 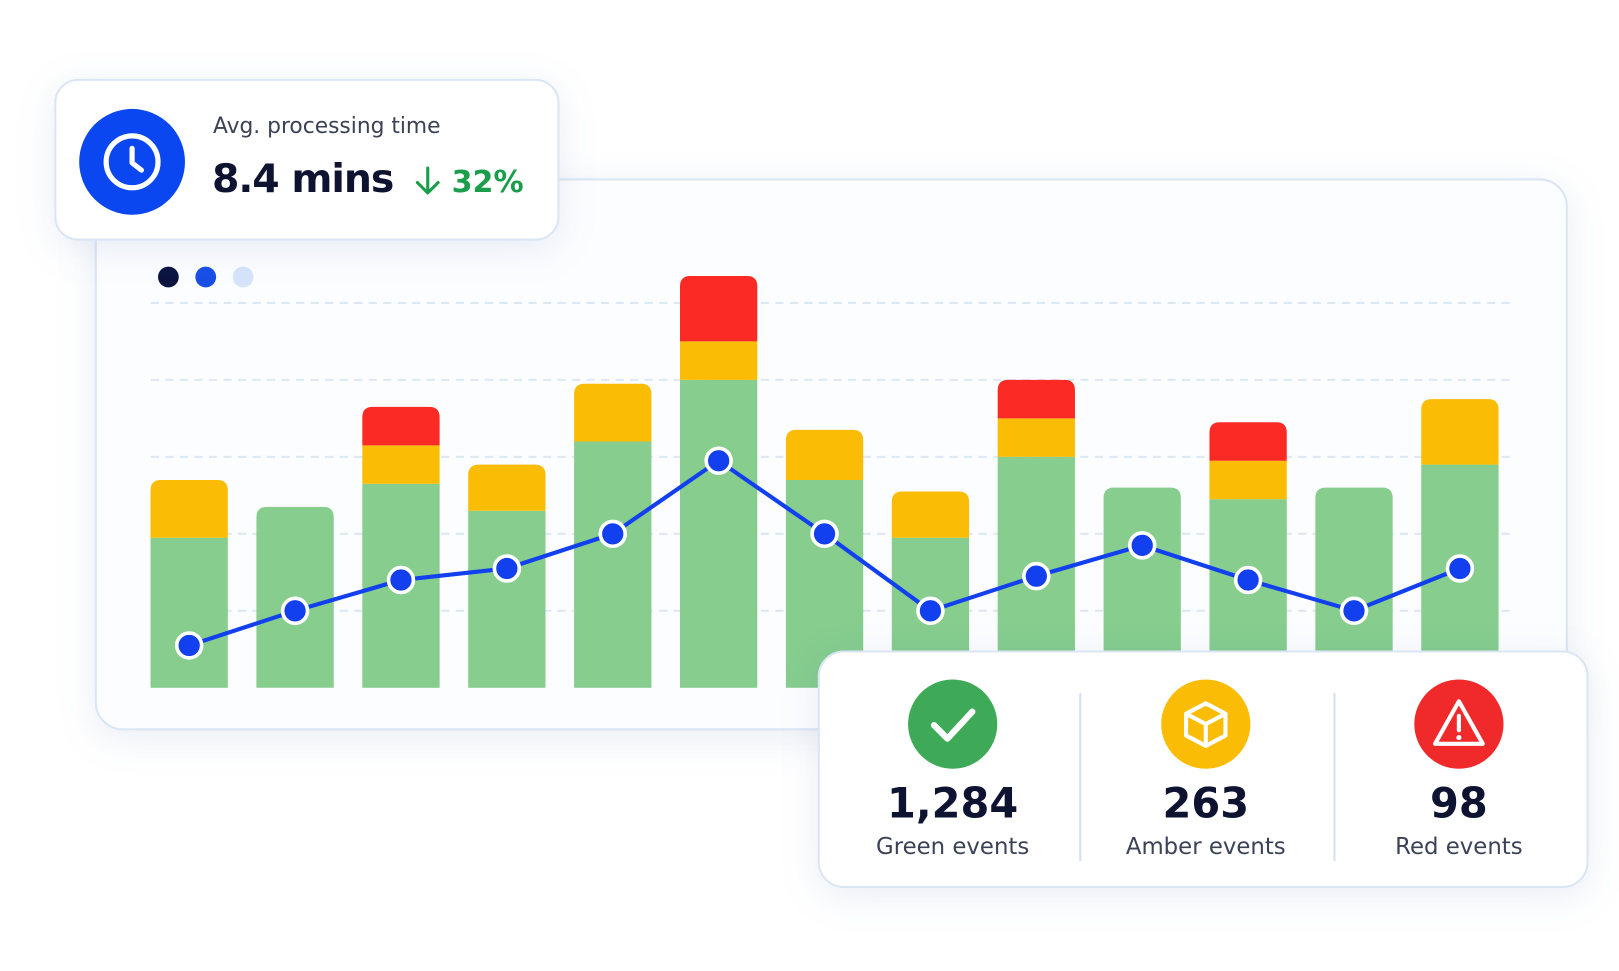 I want to click on clock-face, so click(x=132, y=162).